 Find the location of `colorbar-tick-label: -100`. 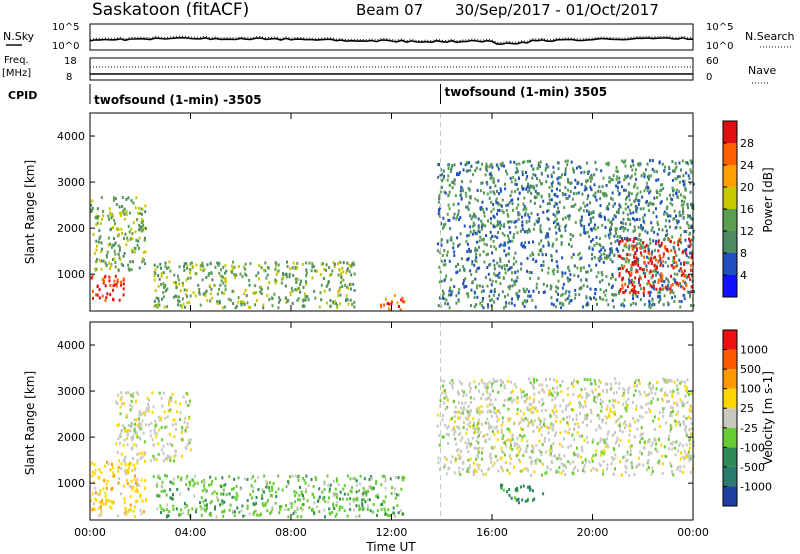

colorbar-tick-label: -100 is located at coordinates (752, 447).